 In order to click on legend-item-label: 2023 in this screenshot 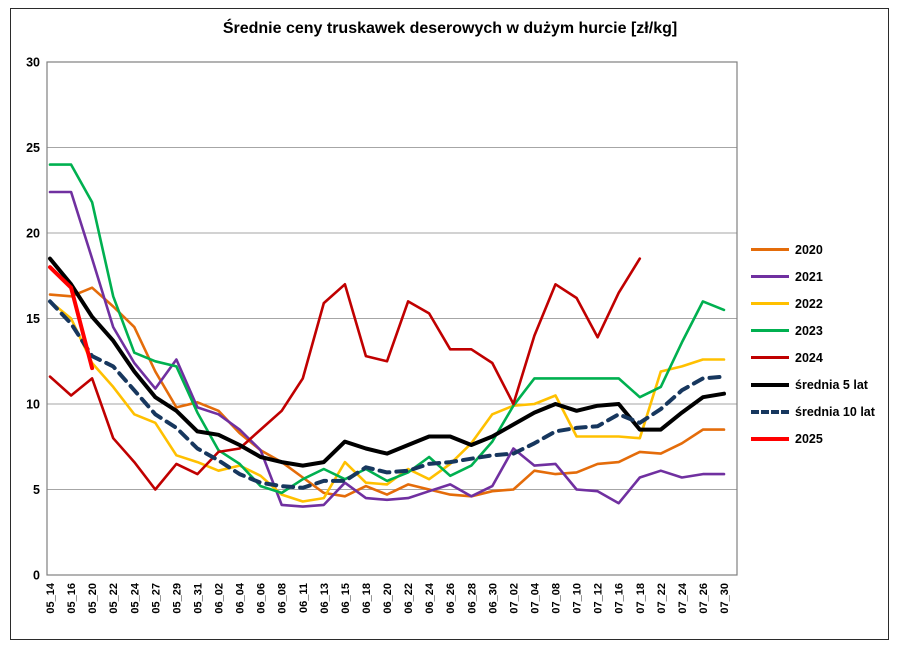, I will do `click(809, 330)`.